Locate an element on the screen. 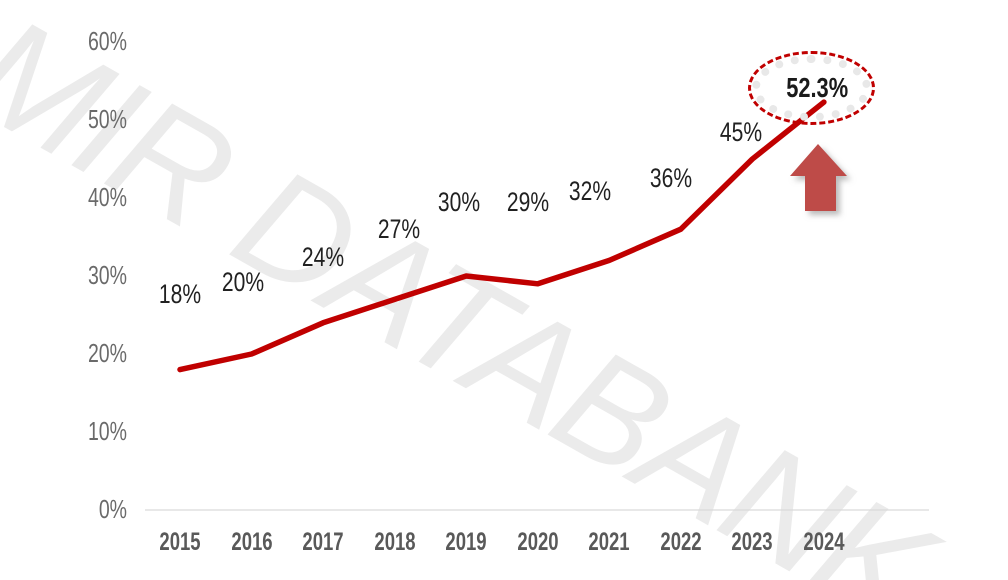  highlight-circle: 52.3% is located at coordinates (811, 88).